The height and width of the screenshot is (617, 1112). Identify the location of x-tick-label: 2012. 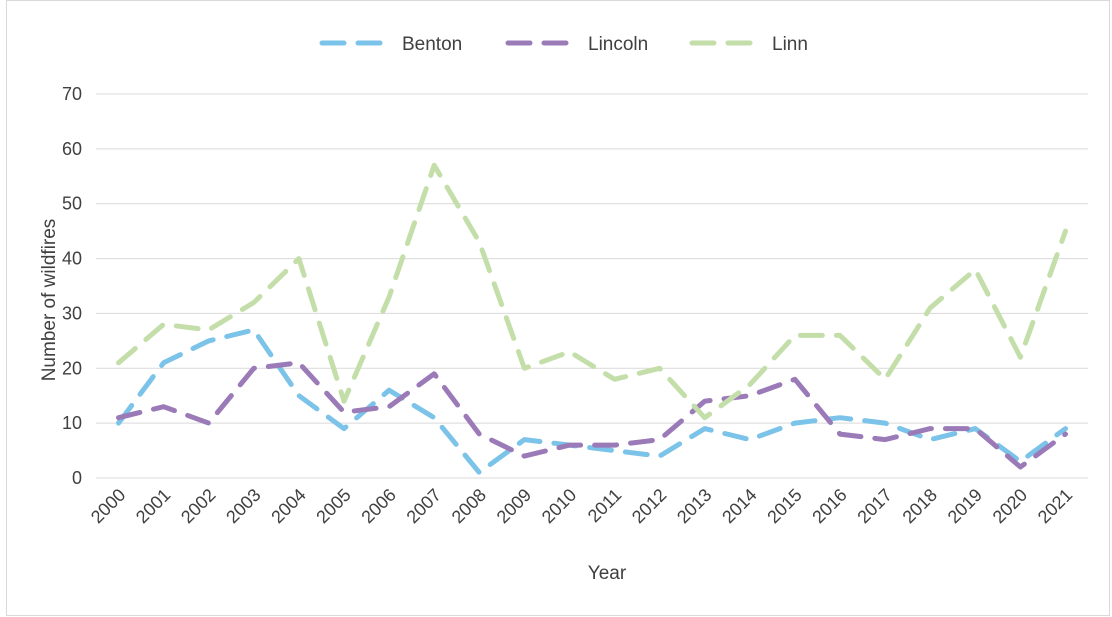
(649, 506).